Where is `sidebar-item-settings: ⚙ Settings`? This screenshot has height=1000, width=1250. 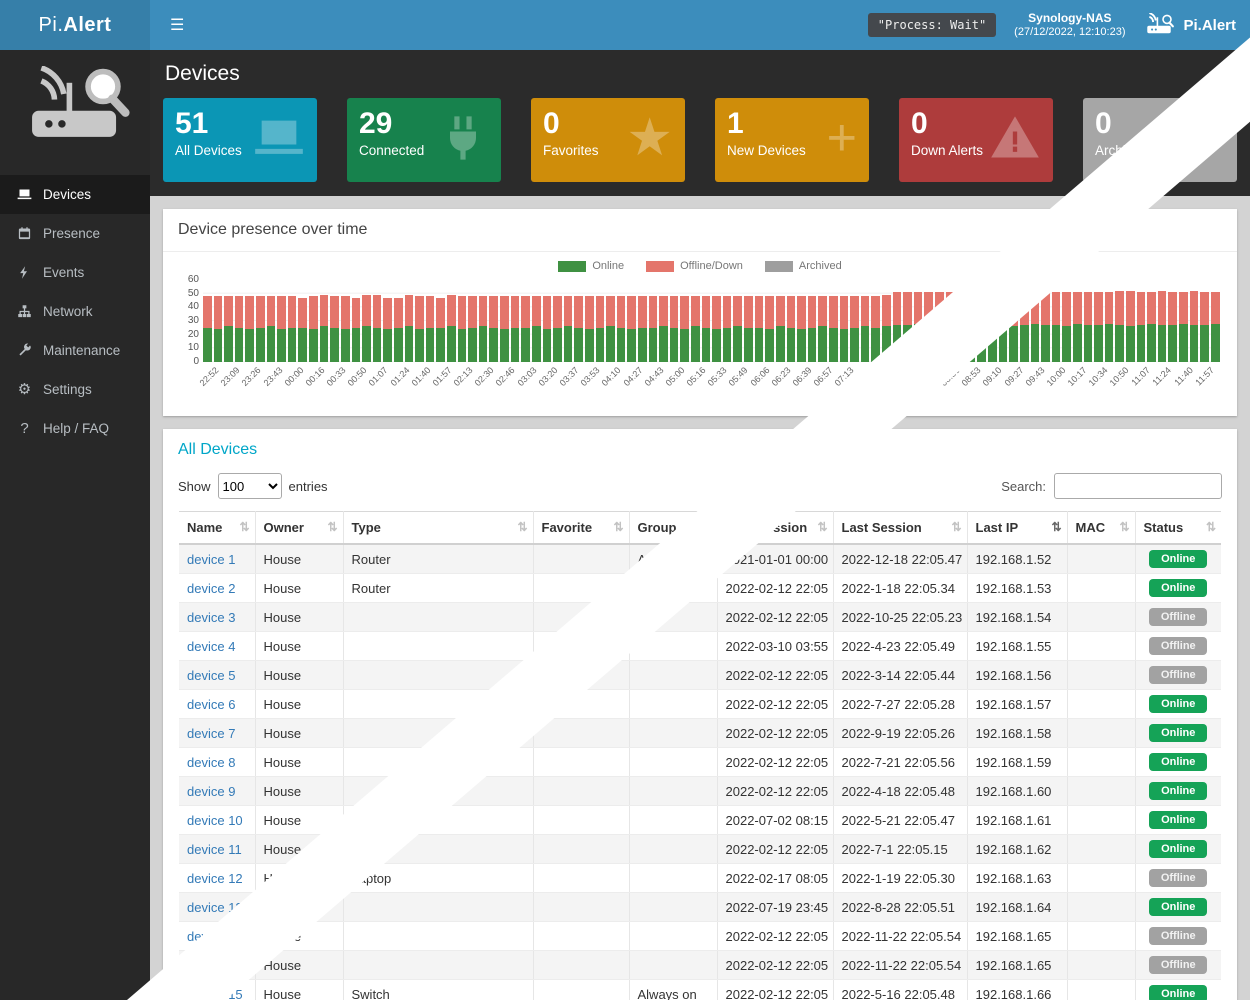 sidebar-item-settings: ⚙ Settings is located at coordinates (75, 389).